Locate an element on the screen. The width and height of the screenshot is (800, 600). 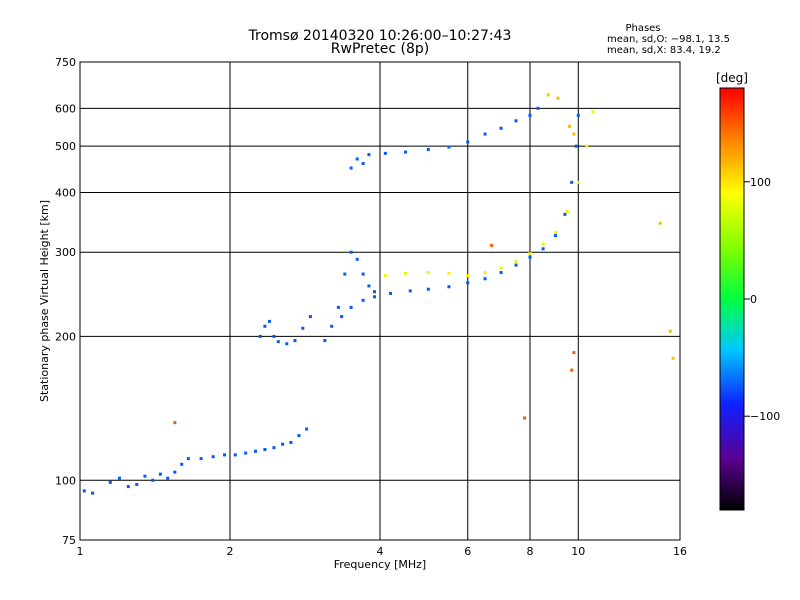
x-tick-label: 16 is located at coordinates (680, 551).